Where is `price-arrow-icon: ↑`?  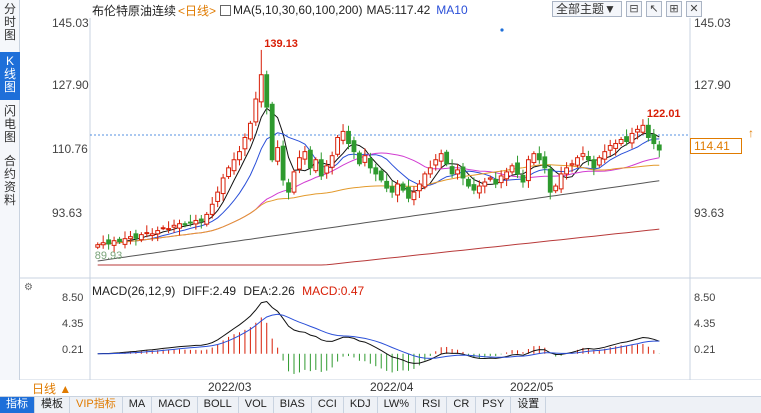 price-arrow-icon: ↑ is located at coordinates (751, 133).